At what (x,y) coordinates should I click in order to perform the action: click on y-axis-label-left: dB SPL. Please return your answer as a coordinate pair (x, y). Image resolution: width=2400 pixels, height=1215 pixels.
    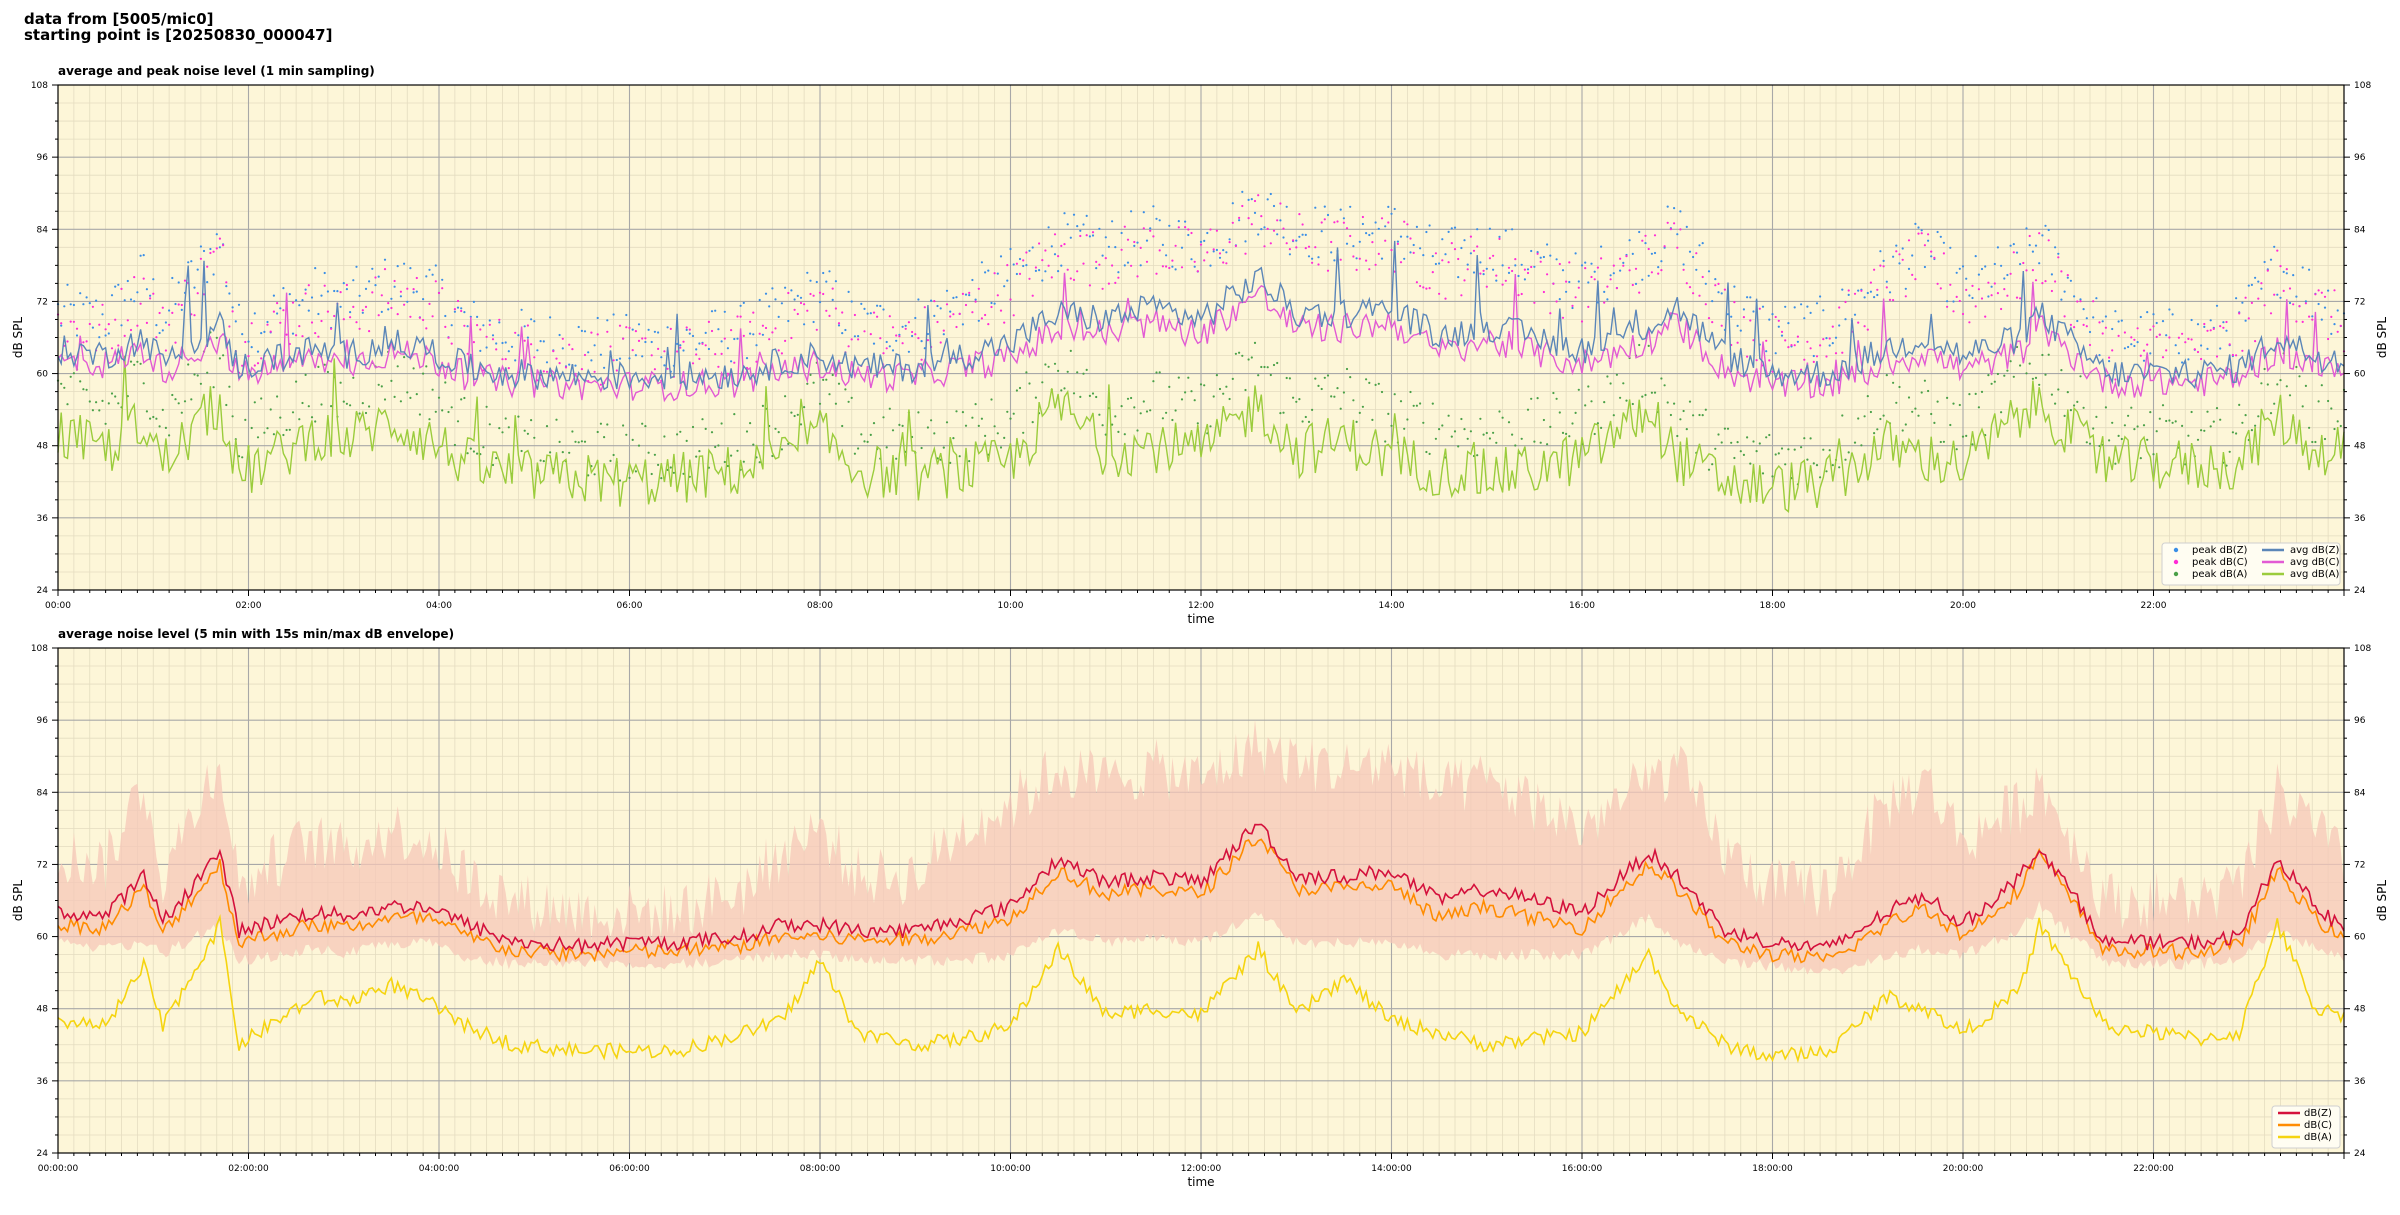
    Looking at the image, I should click on (18, 901).